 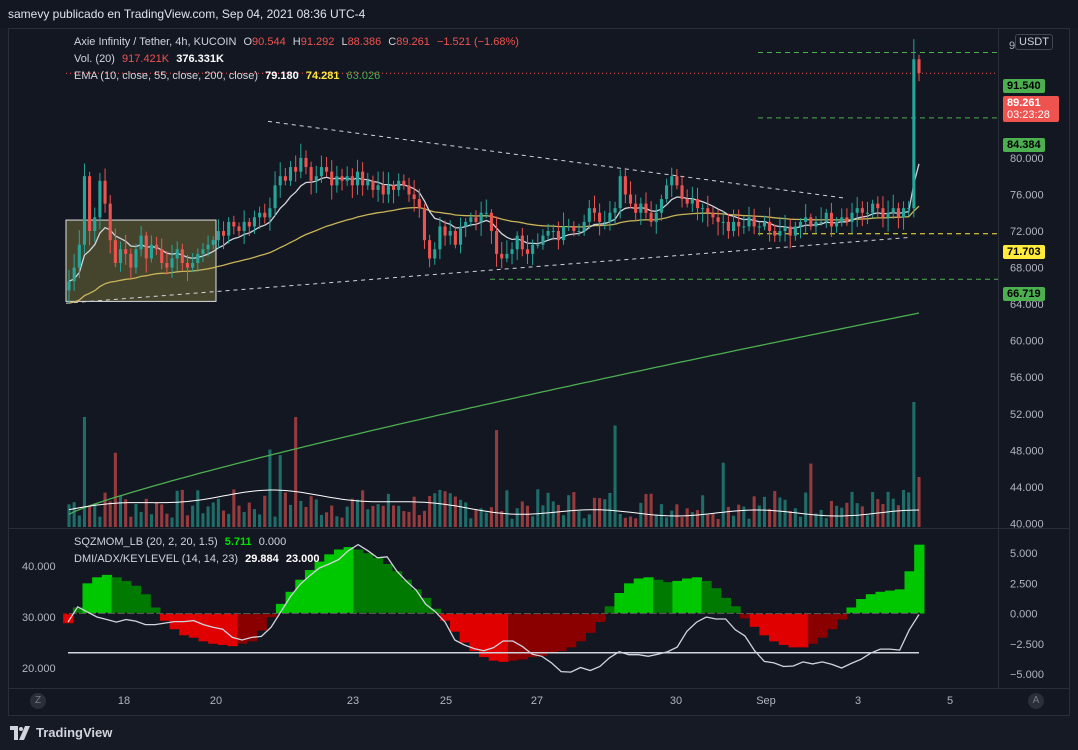 I want to click on ema55-line, so click(x=494, y=254).